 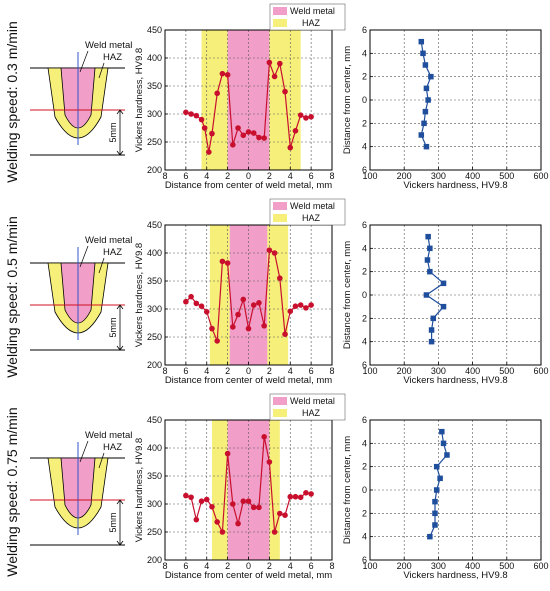 I want to click on weld-metal-label: Weld metal, so click(x=108, y=435).